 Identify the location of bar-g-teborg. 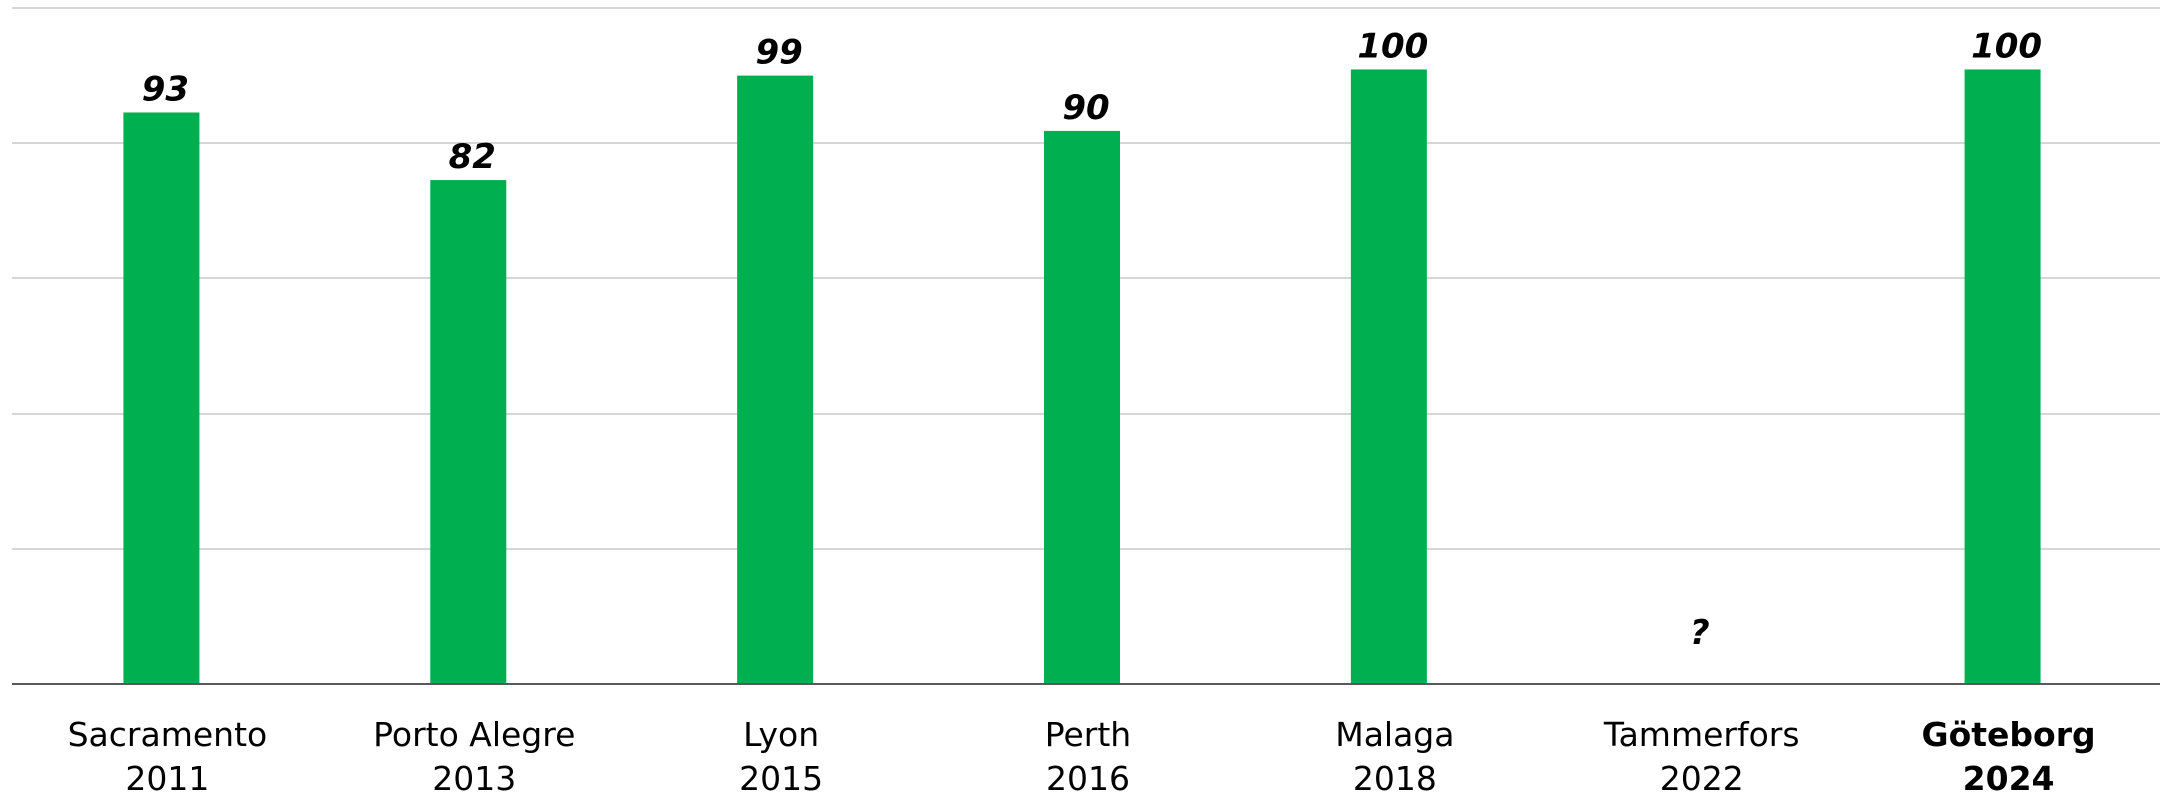
(2002, 377).